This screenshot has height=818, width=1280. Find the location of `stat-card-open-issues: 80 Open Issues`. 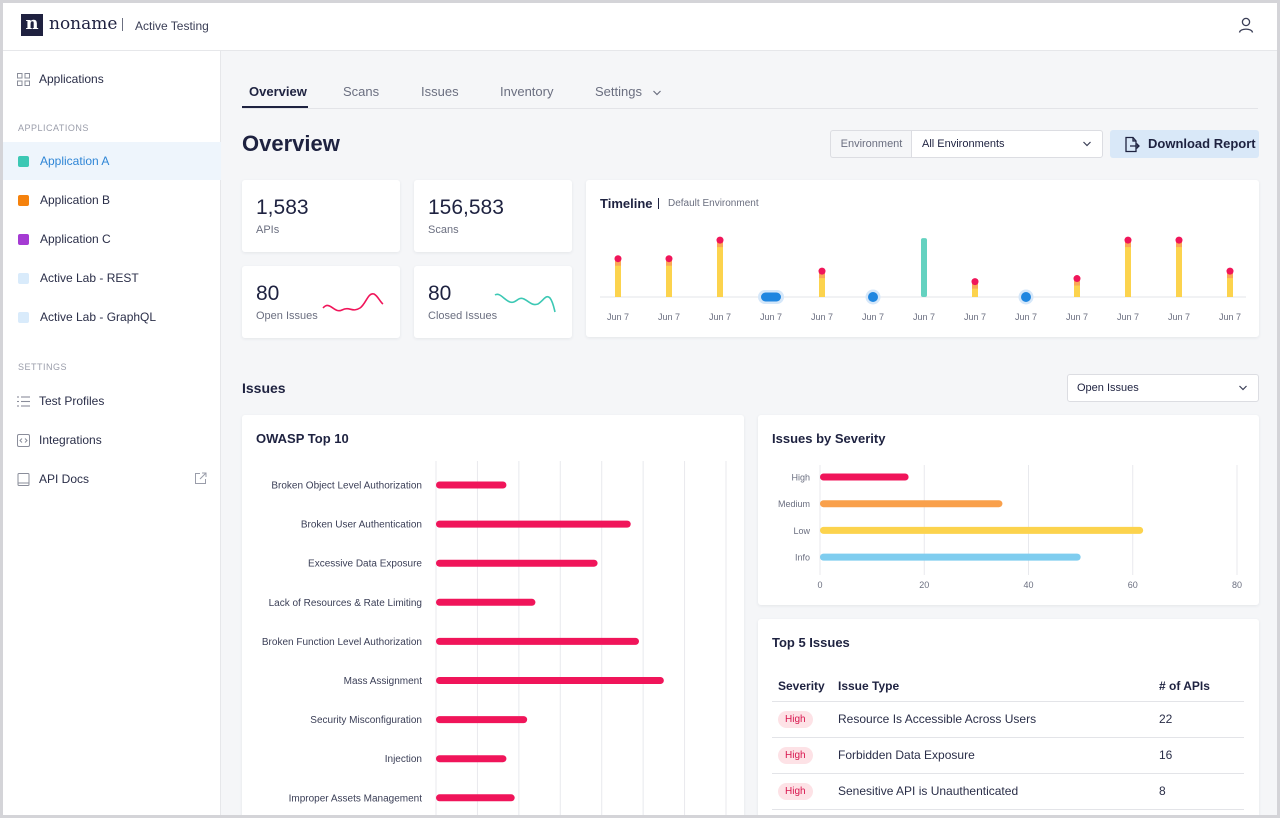

stat-card-open-issues: 80 Open Issues is located at coordinates (321, 302).